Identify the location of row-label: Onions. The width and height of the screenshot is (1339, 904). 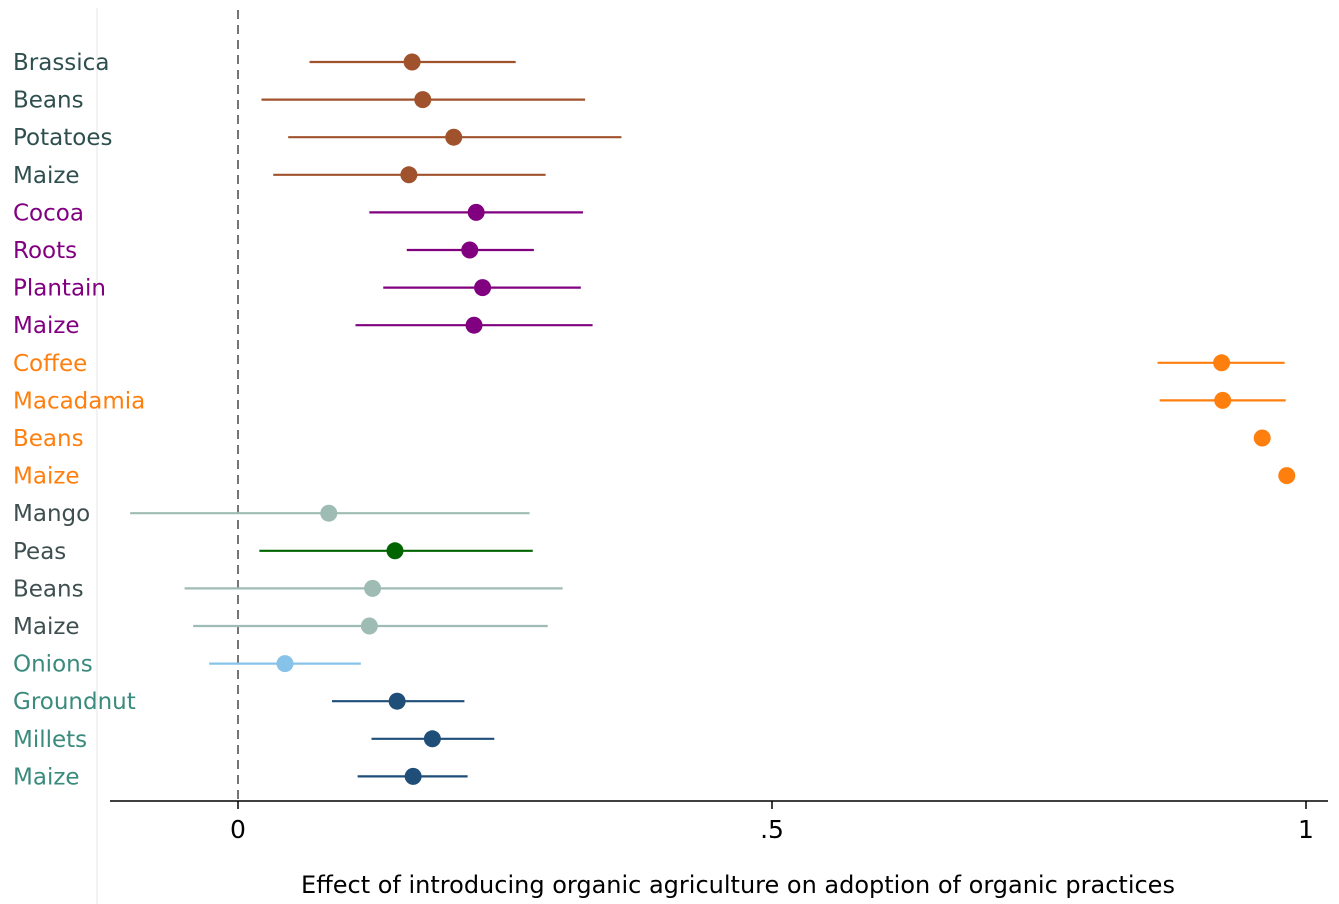
(53, 665).